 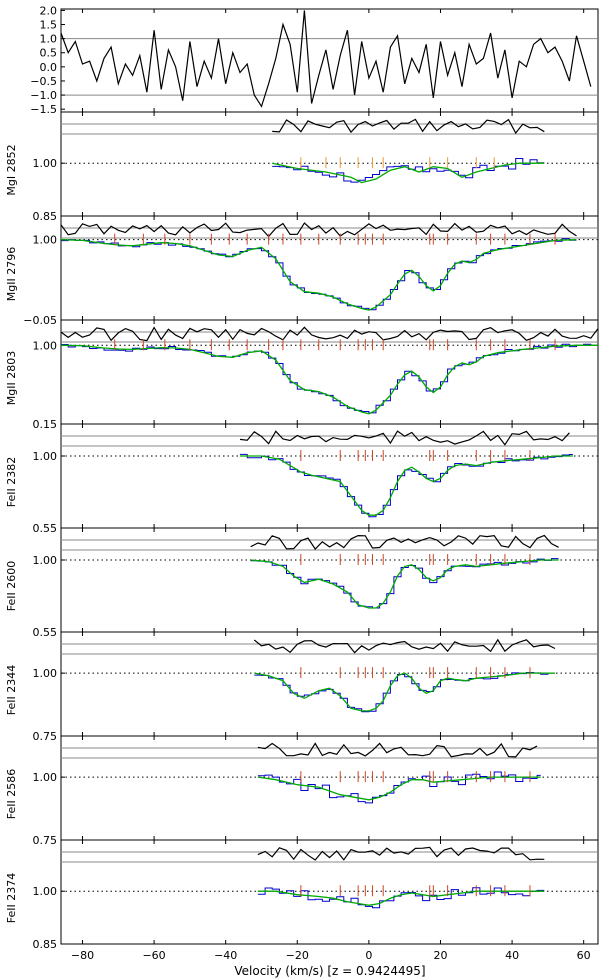 What do you see at coordinates (49, 25) in the screenshot?
I see `residual-y-tick-label: 1.5` at bounding box center [49, 25].